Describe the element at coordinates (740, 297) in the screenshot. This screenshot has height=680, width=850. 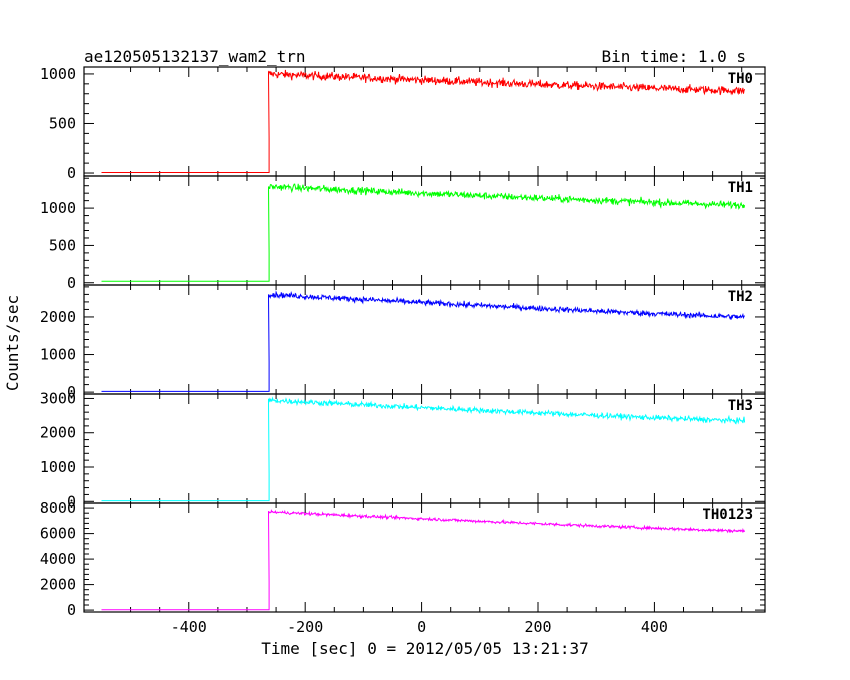
I see `panel-label-th2: TH2` at that location.